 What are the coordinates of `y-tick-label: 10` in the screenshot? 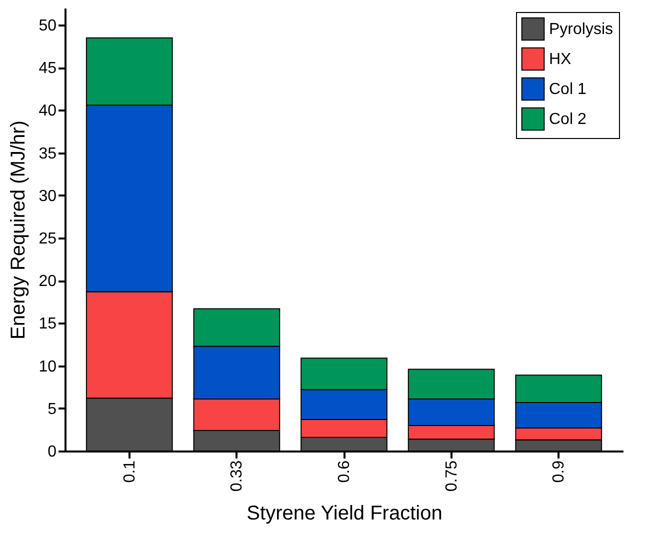 It's located at (47, 367).